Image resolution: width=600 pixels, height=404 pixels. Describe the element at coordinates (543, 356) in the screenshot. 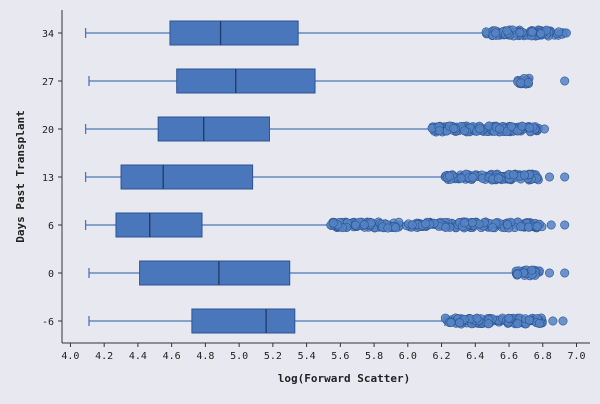

I see `x-tick-label: 6.8` at that location.